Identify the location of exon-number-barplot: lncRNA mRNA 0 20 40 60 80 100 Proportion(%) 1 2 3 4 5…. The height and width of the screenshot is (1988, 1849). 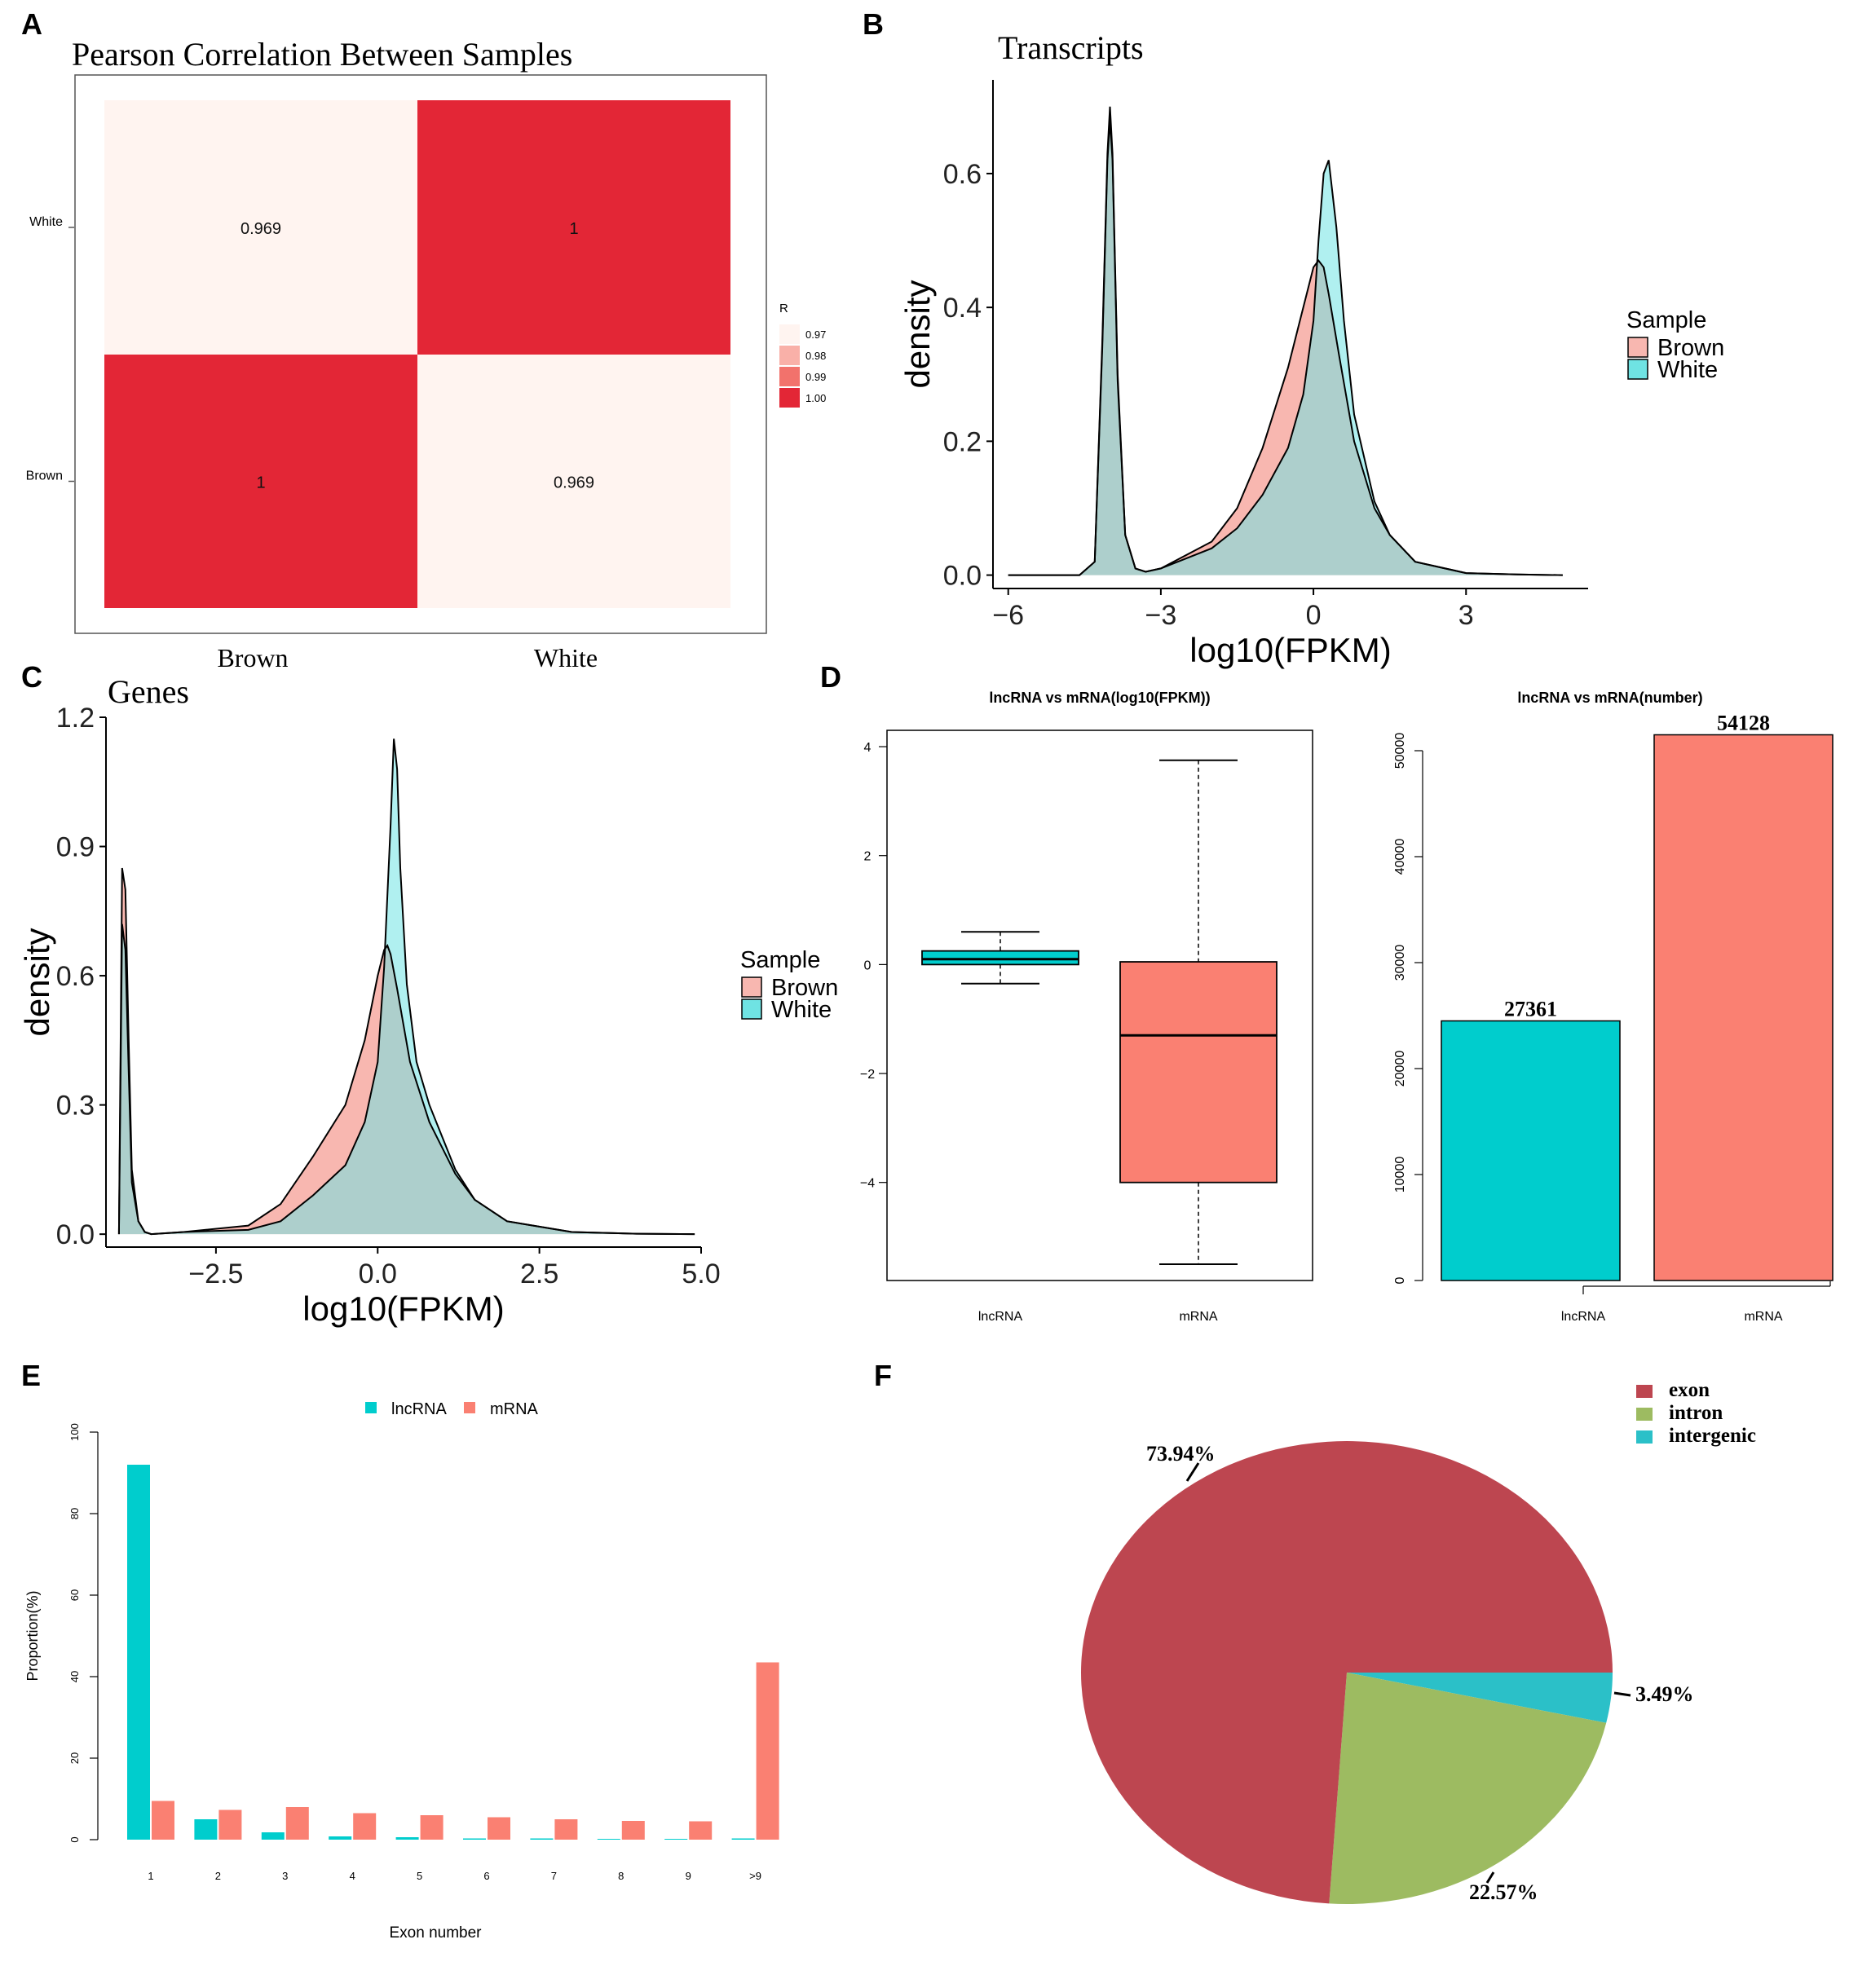
(401, 1671).